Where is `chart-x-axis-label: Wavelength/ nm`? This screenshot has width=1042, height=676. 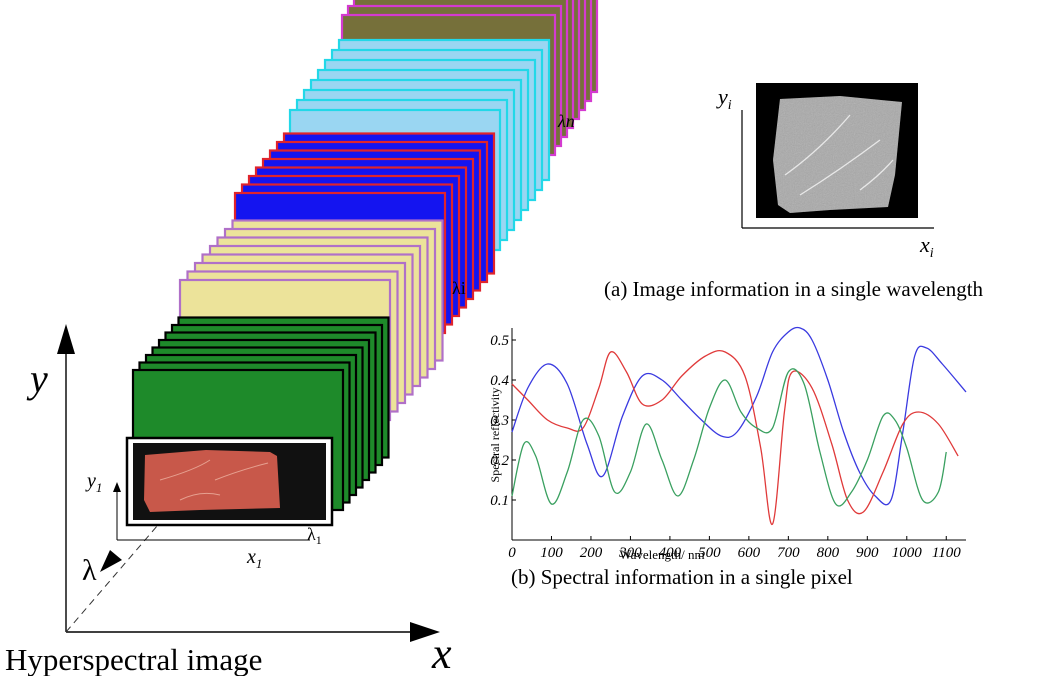
chart-x-axis-label: Wavelength/ nm is located at coordinates (661, 554).